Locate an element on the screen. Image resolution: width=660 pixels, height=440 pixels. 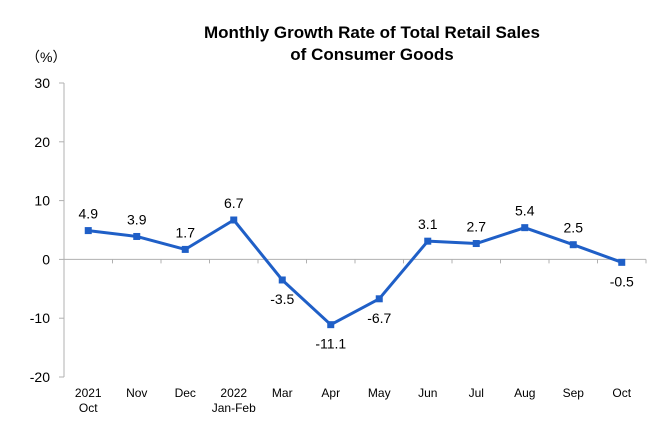
y-tick-label: 10 is located at coordinates (42, 201).